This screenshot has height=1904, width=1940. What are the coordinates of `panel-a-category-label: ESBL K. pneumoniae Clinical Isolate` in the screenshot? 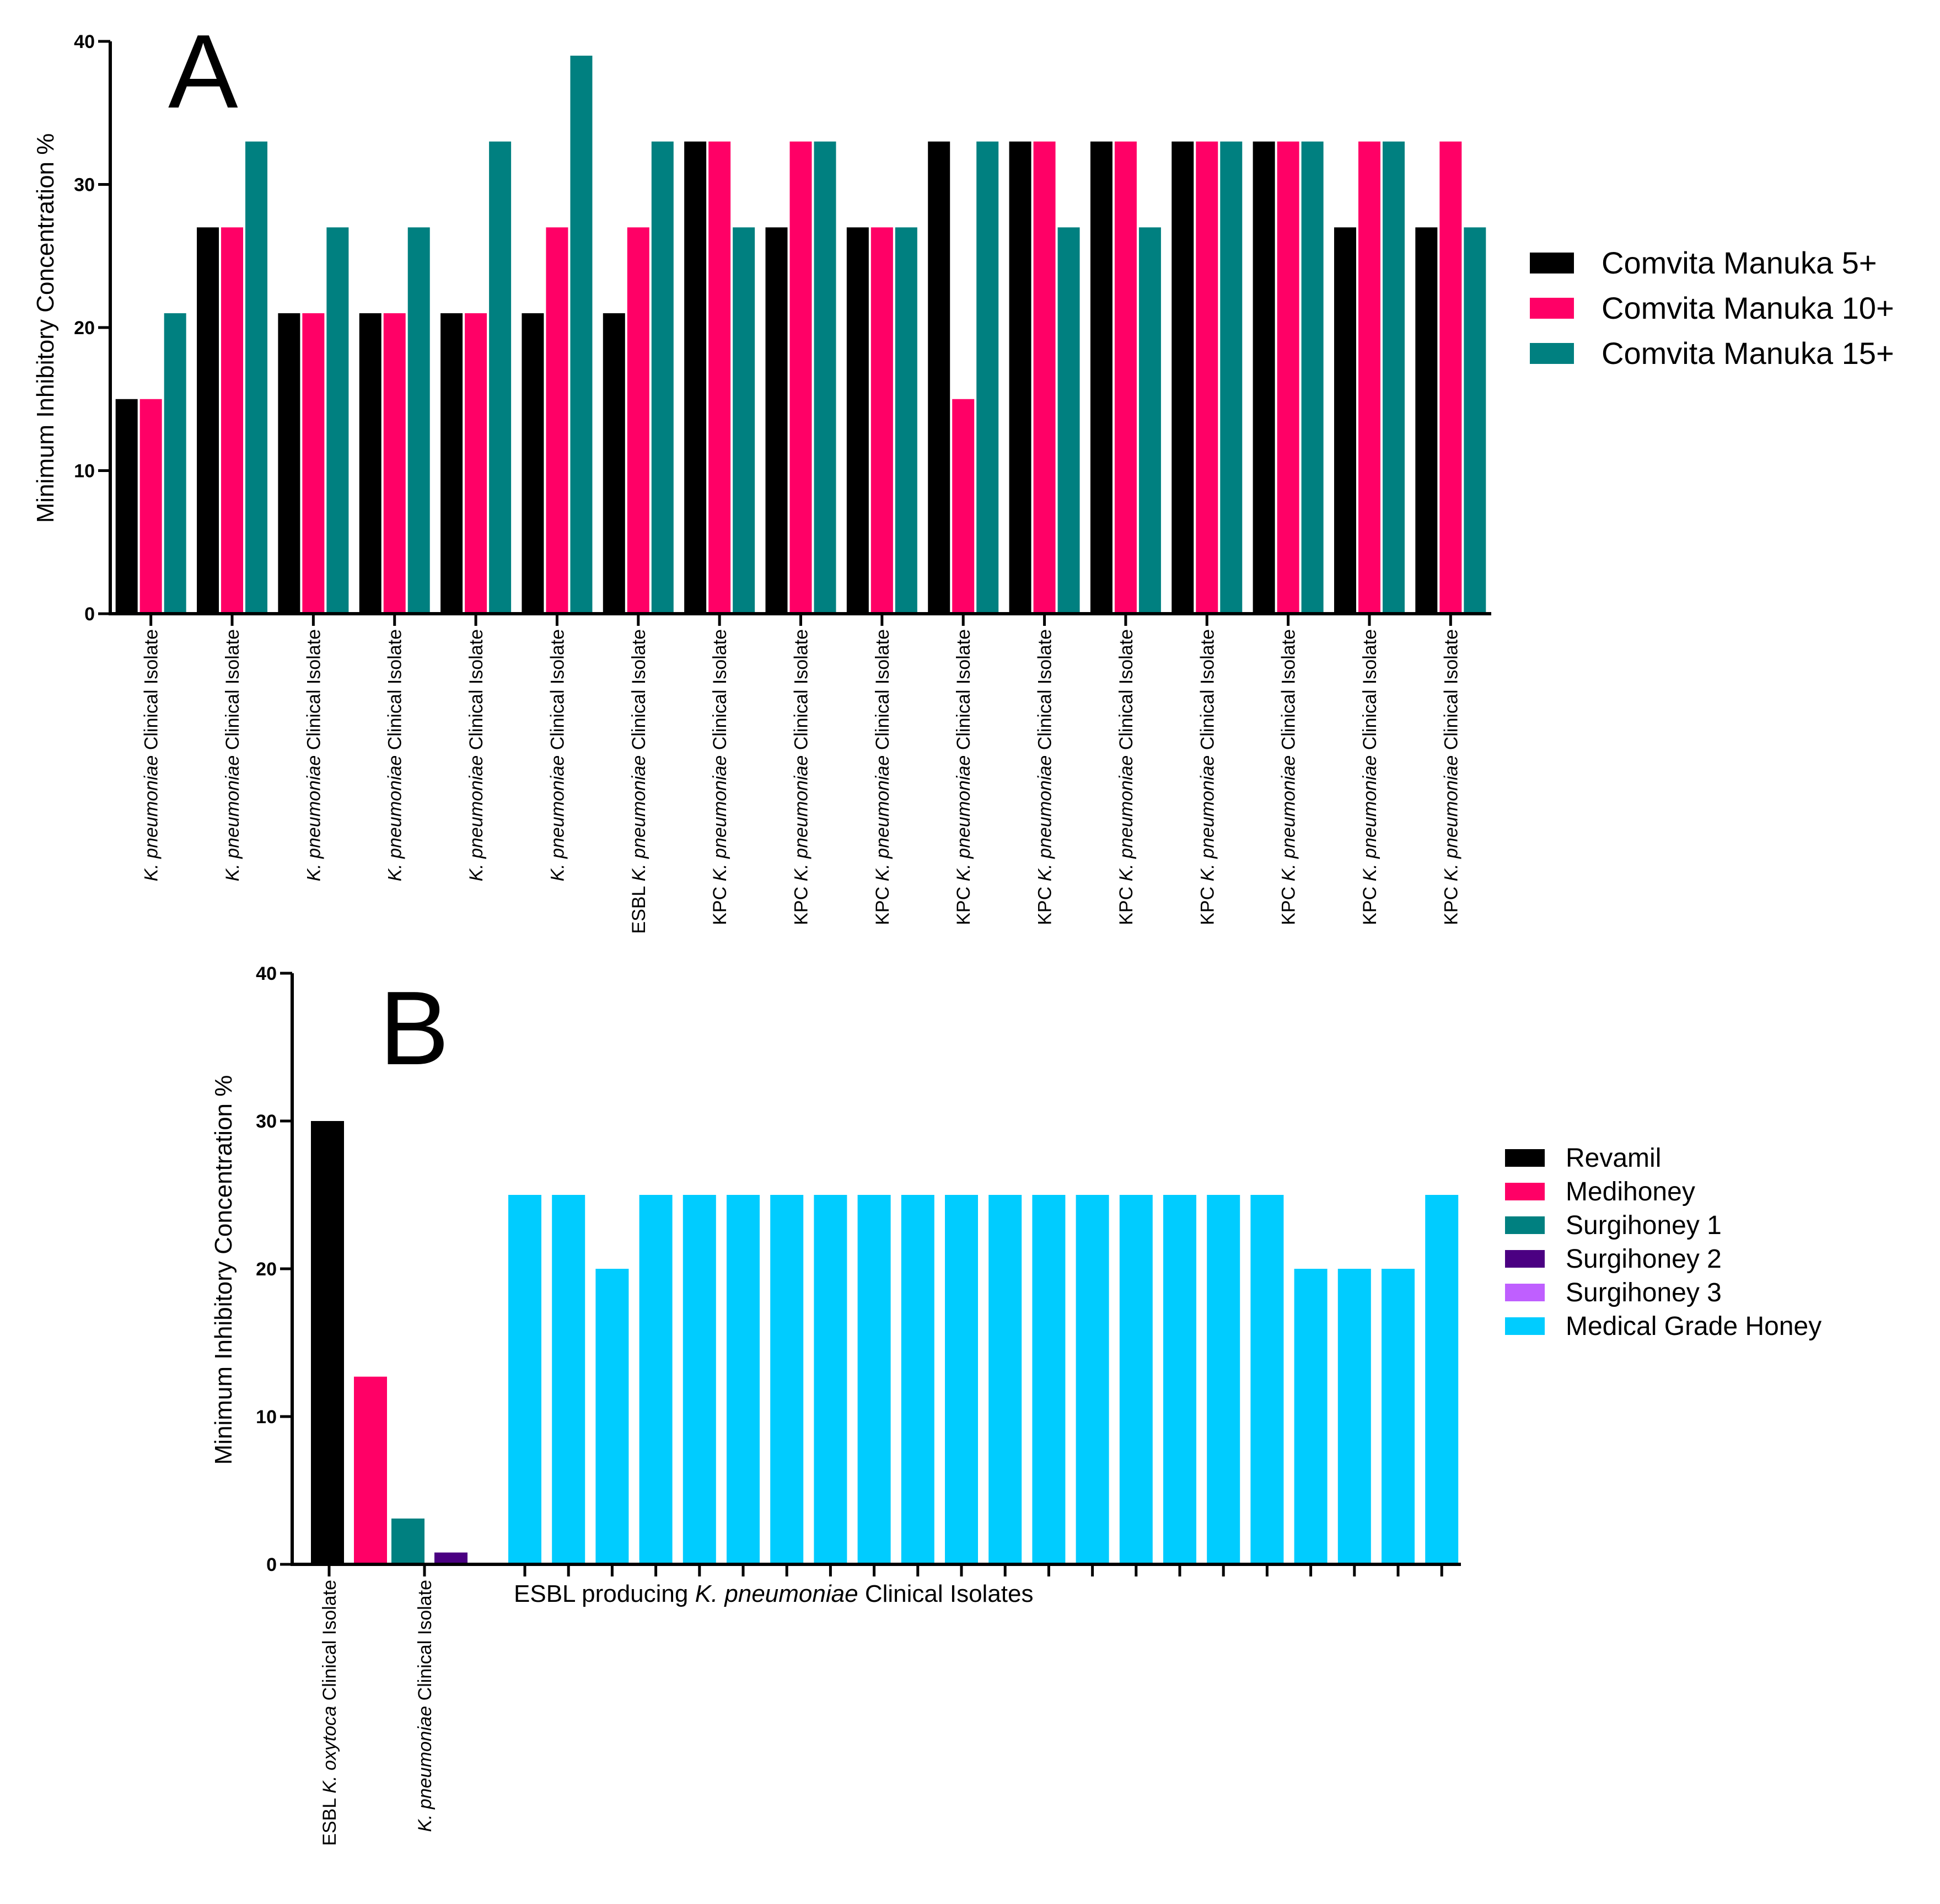 It's located at (638, 782).